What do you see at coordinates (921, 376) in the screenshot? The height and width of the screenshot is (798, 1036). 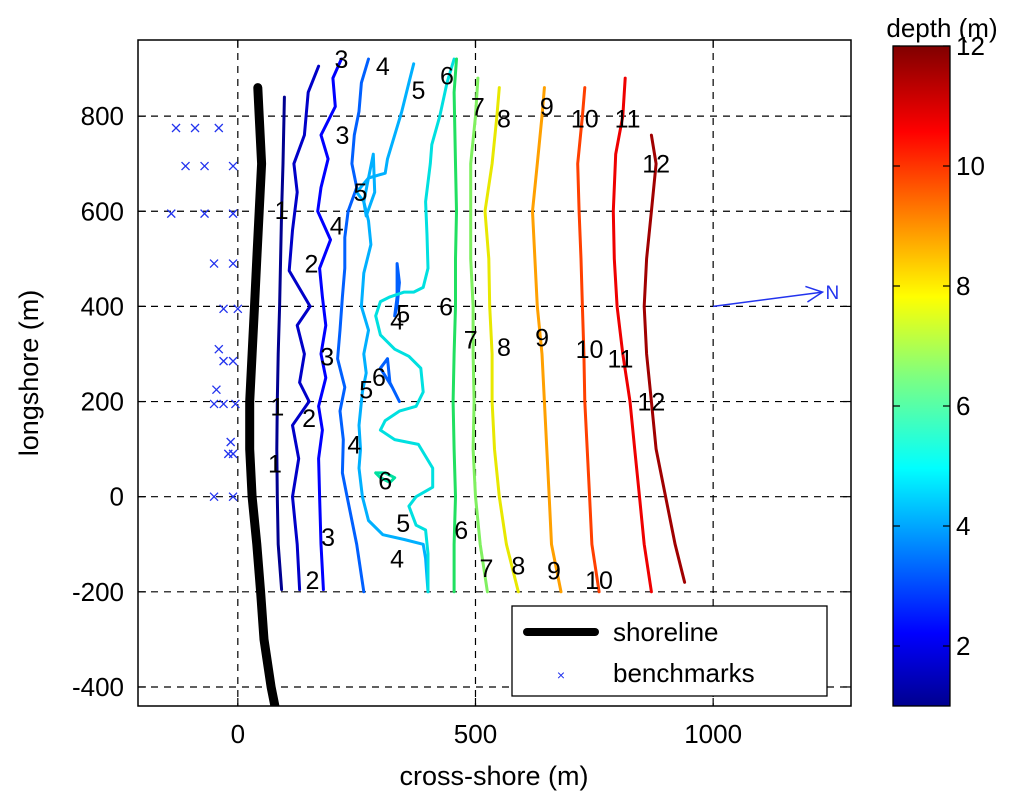 I see `colorbar-gradient` at bounding box center [921, 376].